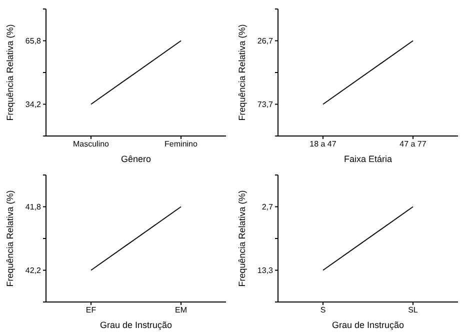 The width and height of the screenshot is (464, 332). What do you see at coordinates (33, 271) in the screenshot?
I see `y-tick-label: 42,2` at bounding box center [33, 271].